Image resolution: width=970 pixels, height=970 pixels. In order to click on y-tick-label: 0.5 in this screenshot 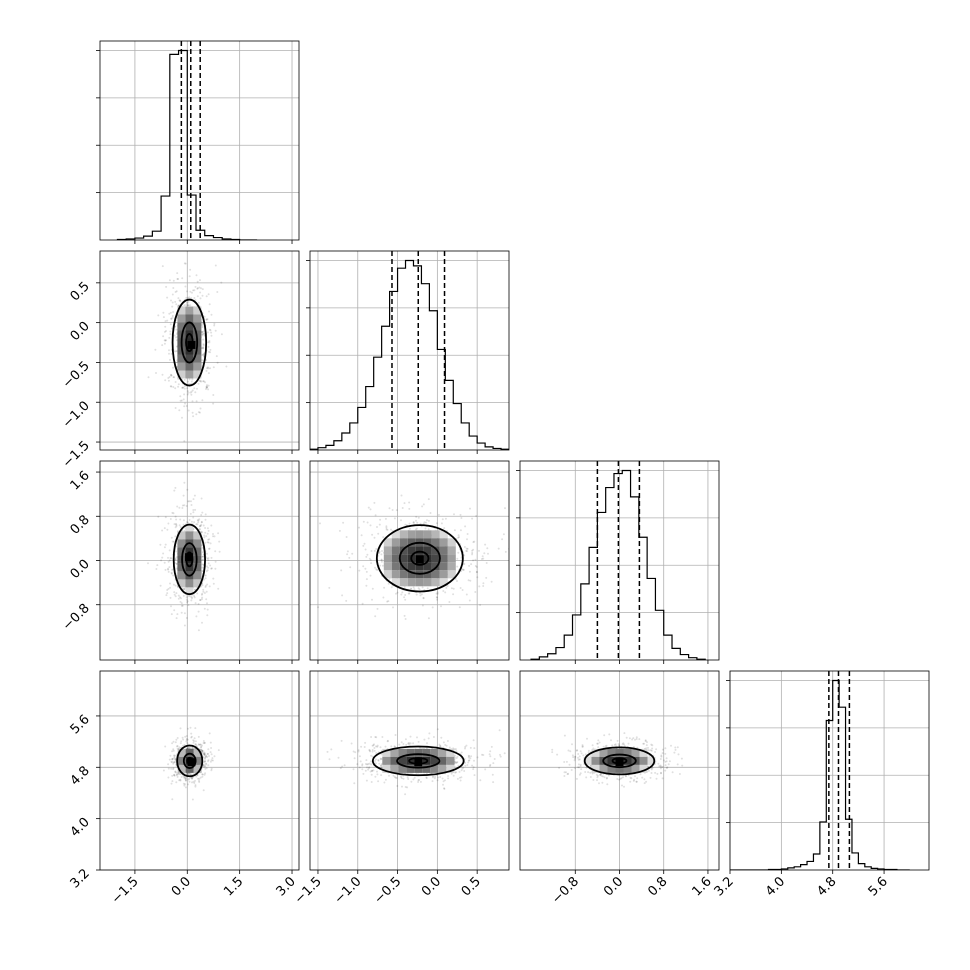, I will do `click(80, 291)`.